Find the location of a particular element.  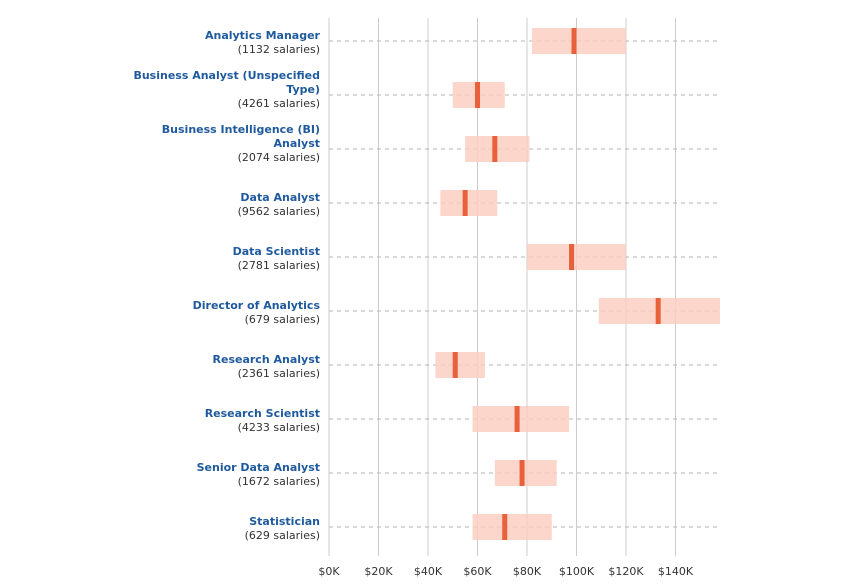

salary-count: (629 salaries) is located at coordinates (282, 535).